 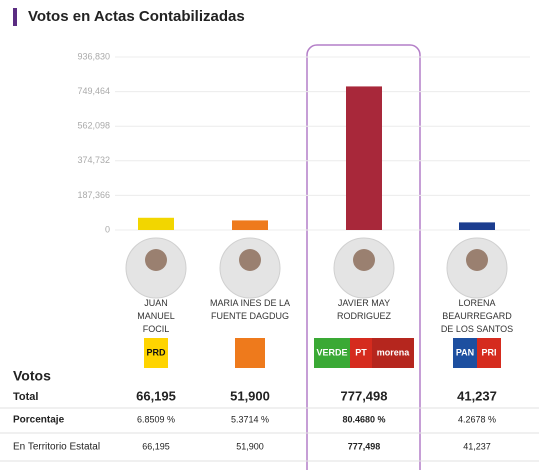 I want to click on y-tick-label: 562,098, so click(x=93, y=126).